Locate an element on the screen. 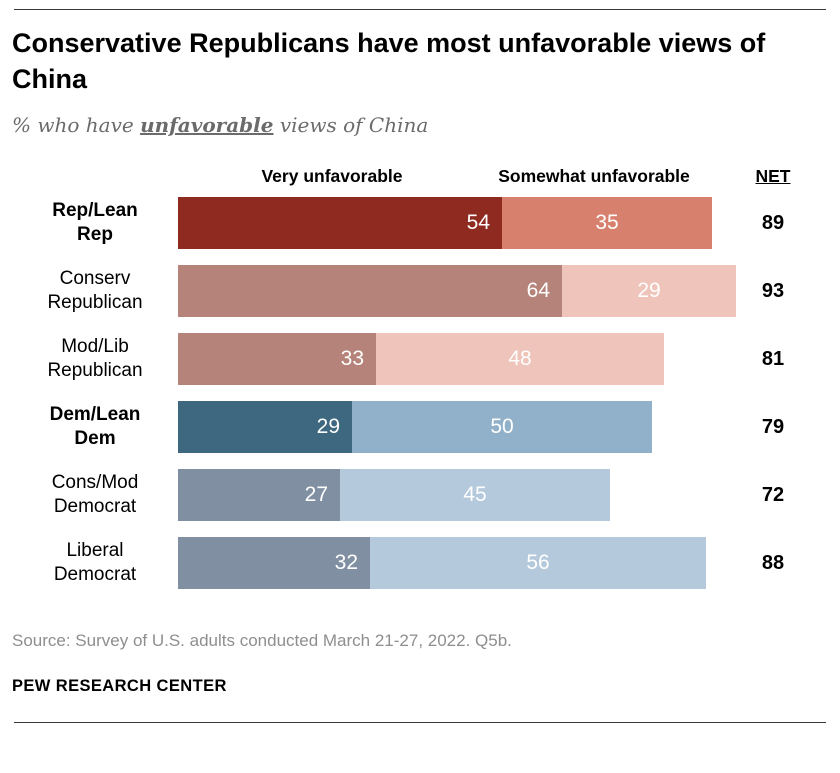  value-label-somewhat: 35 is located at coordinates (607, 223).